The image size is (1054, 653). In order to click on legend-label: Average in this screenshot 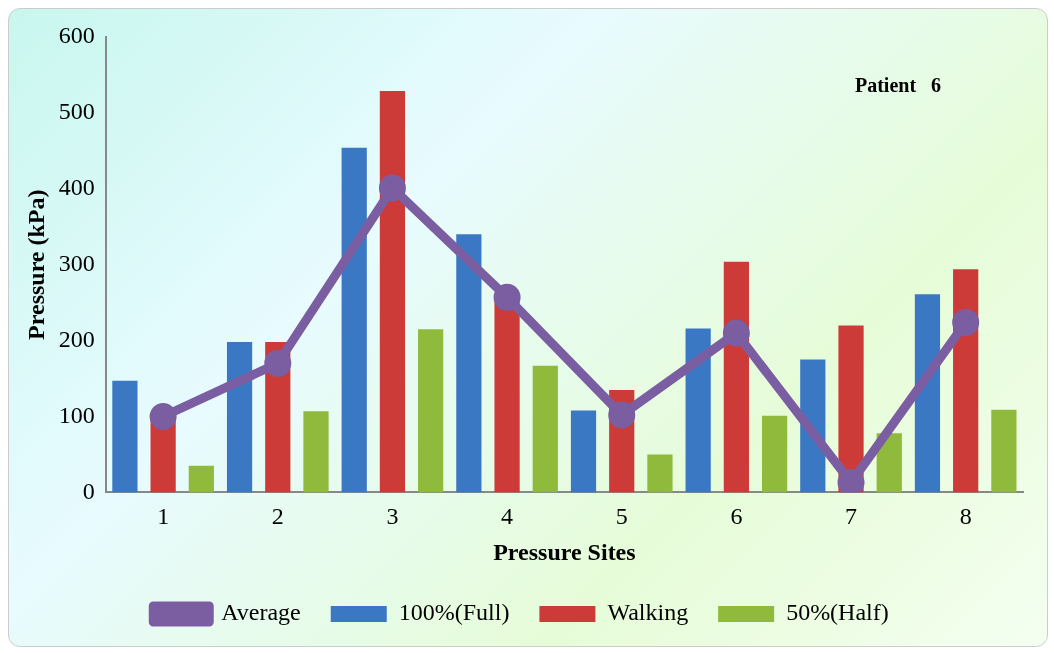, I will do `click(261, 612)`.